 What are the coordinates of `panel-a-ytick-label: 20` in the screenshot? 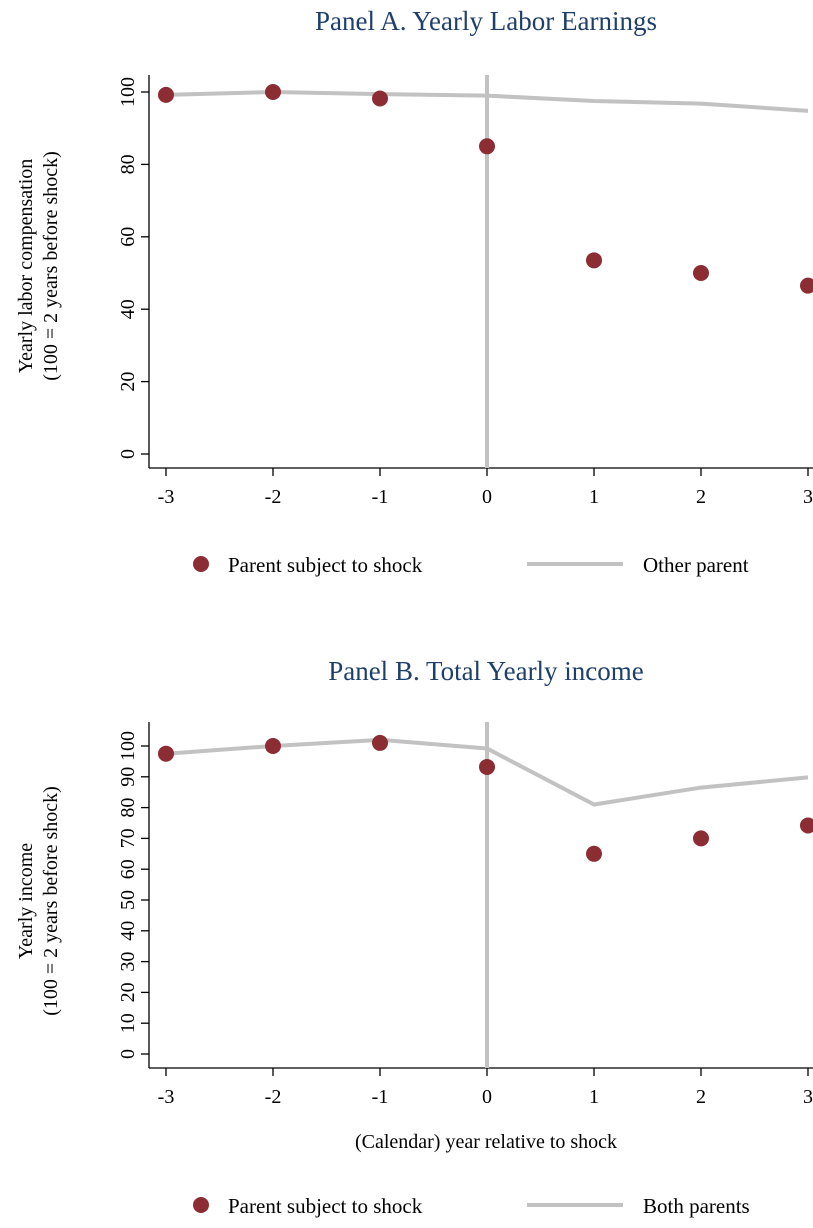 It's located at (128, 382).